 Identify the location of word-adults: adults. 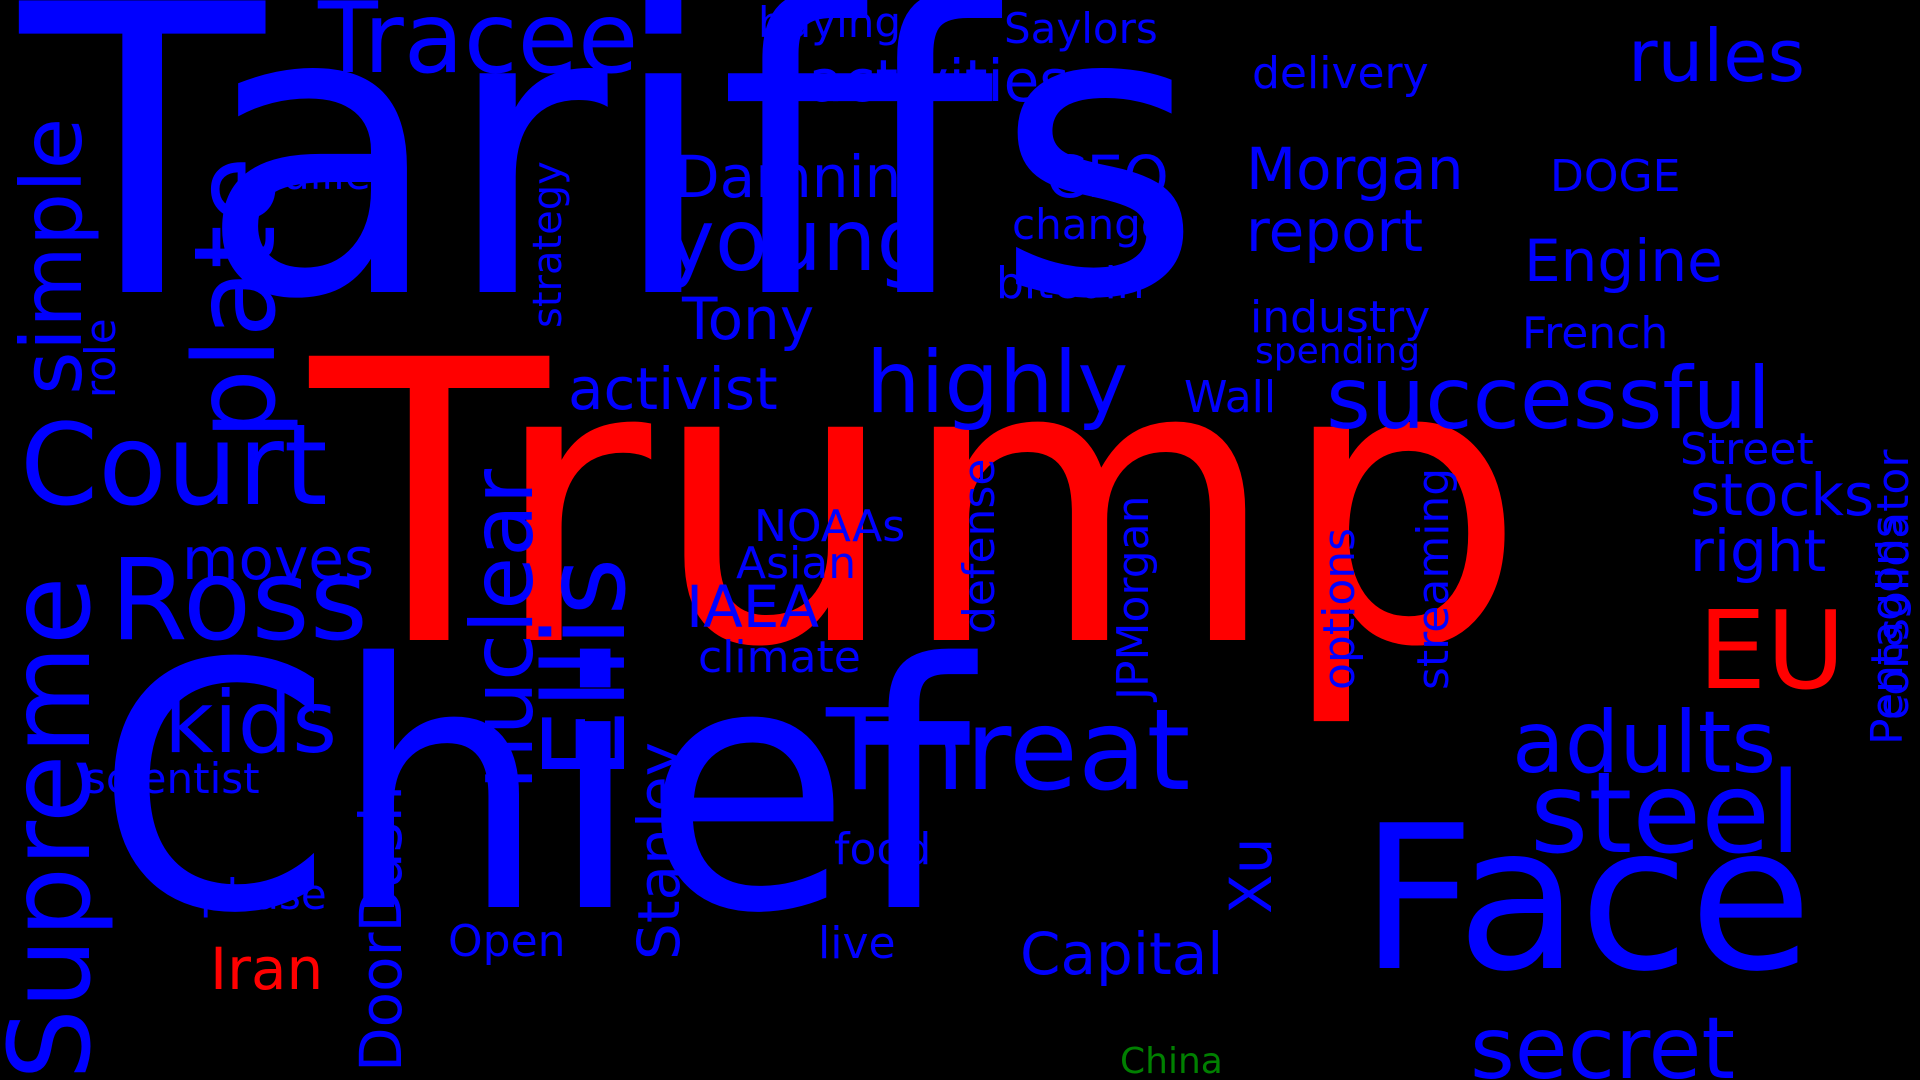
(1644, 743).